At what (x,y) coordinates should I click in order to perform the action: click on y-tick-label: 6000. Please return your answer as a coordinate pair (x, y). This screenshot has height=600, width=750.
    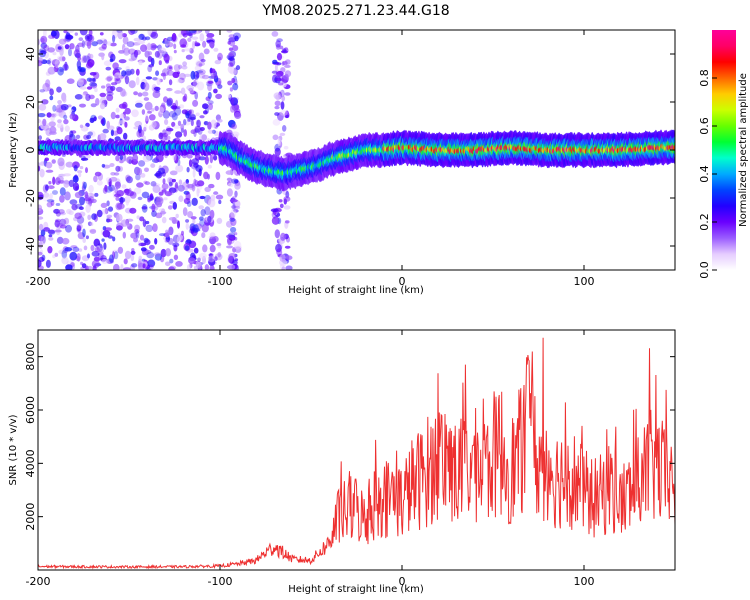
    Looking at the image, I should click on (30, 410).